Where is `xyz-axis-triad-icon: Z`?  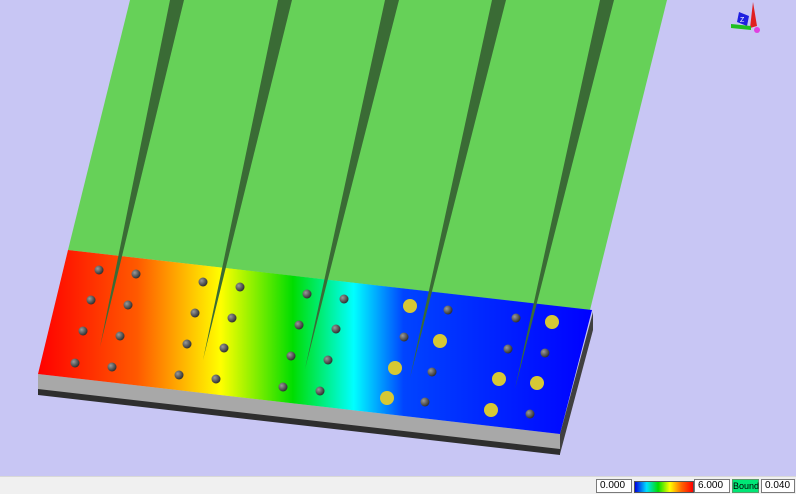 xyz-axis-triad-icon: Z is located at coordinates (745, 17).